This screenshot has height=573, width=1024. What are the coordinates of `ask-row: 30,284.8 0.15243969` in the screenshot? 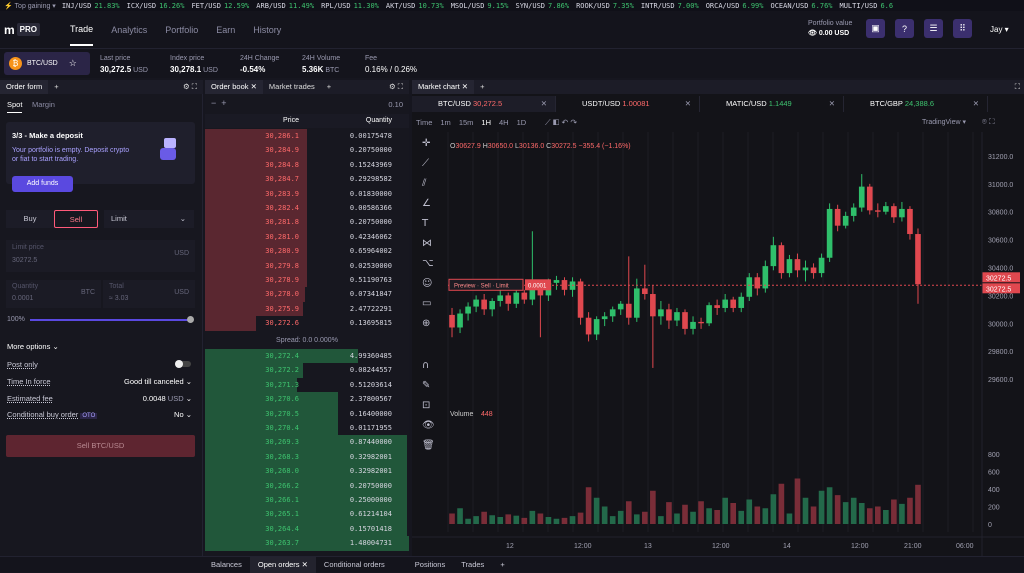 It's located at (307, 165).